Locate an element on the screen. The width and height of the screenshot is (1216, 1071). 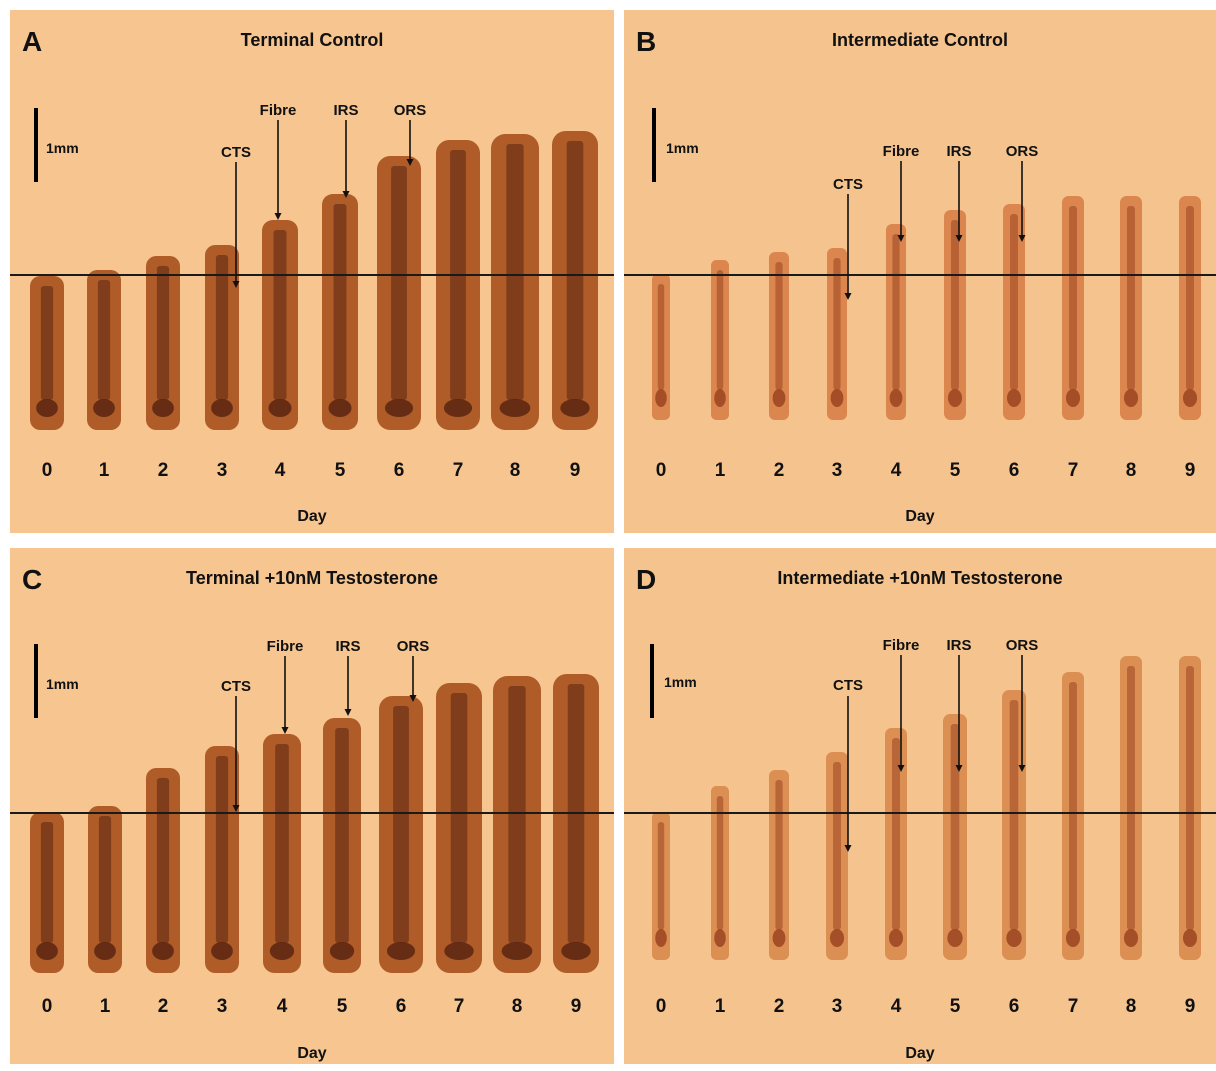
panel-title: Intermediate Control is located at coordinates (920, 40).